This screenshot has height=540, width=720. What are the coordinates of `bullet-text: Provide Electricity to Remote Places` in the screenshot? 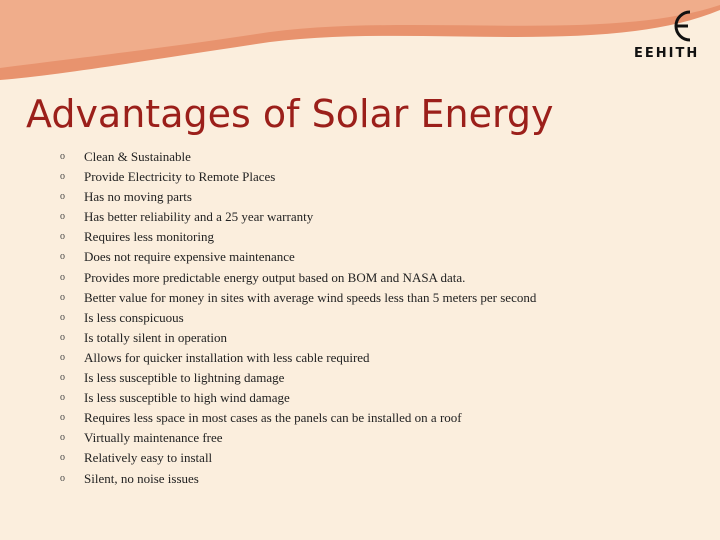 It's located at (180, 177).